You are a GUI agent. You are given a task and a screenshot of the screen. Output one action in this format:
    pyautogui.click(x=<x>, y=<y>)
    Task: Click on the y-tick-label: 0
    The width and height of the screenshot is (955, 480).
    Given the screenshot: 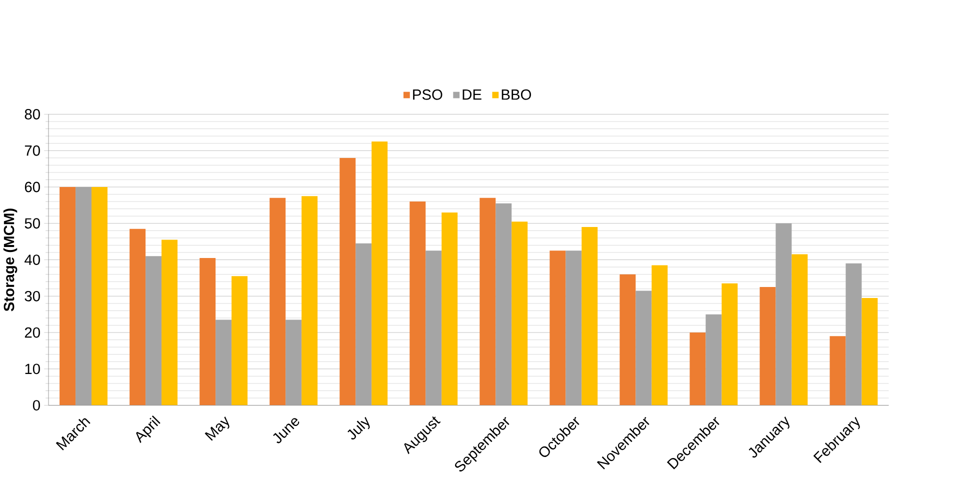 What is the action you would take?
    pyautogui.click(x=36, y=405)
    